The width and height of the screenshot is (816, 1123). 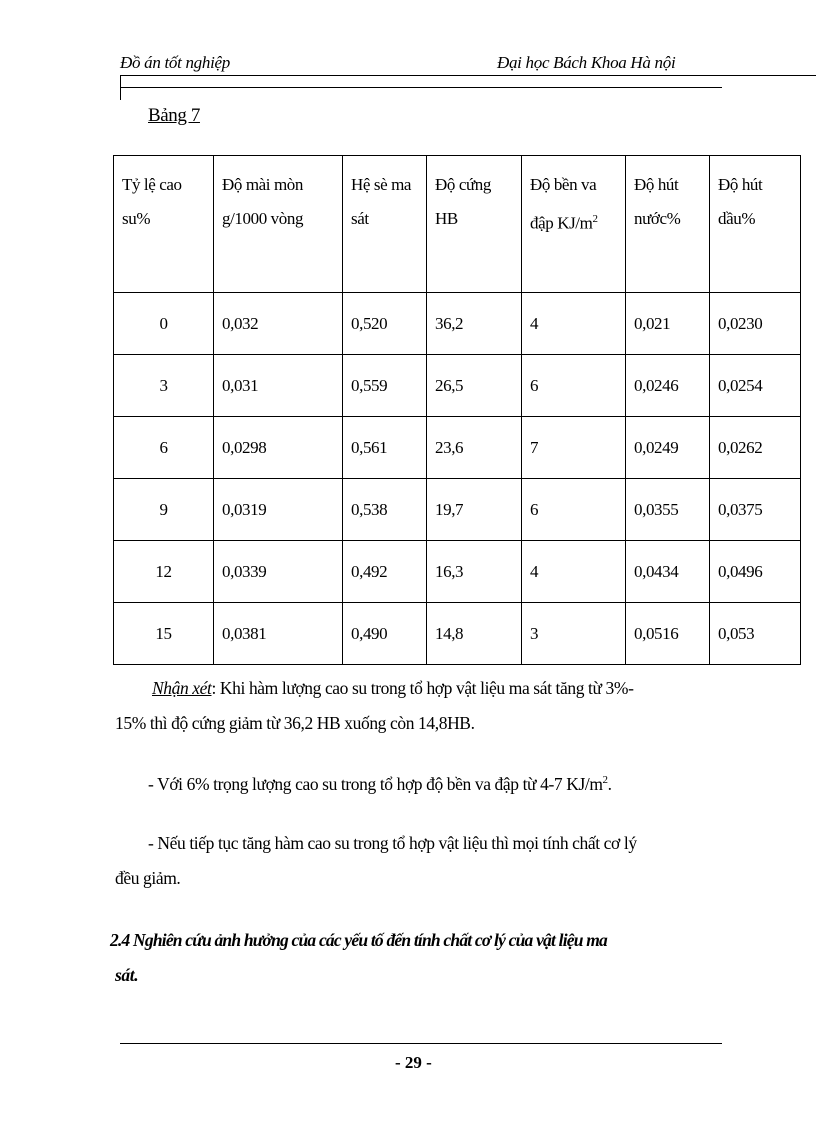 I want to click on header-rule, so click(x=468, y=75).